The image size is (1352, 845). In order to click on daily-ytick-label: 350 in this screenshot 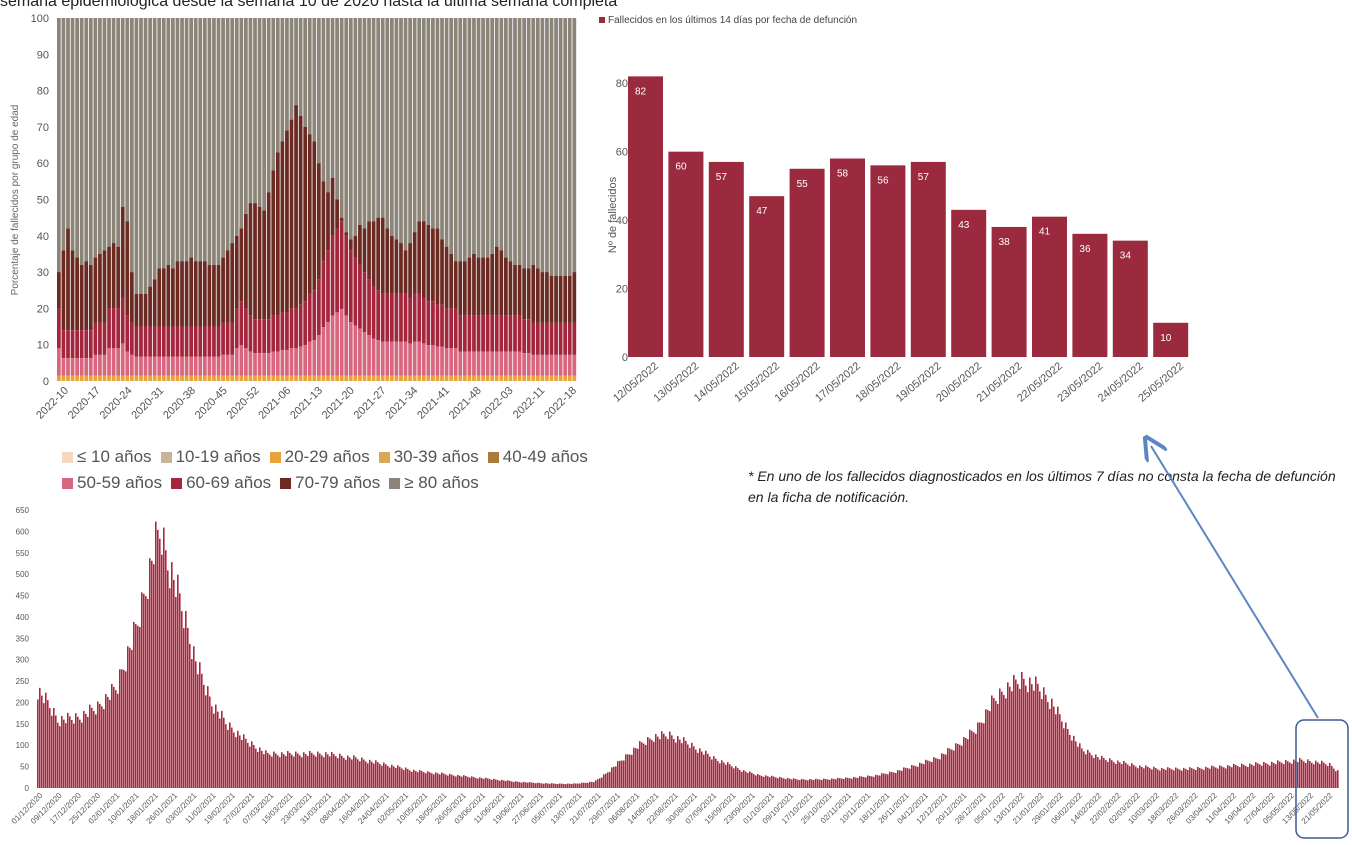, I will do `click(23, 638)`.